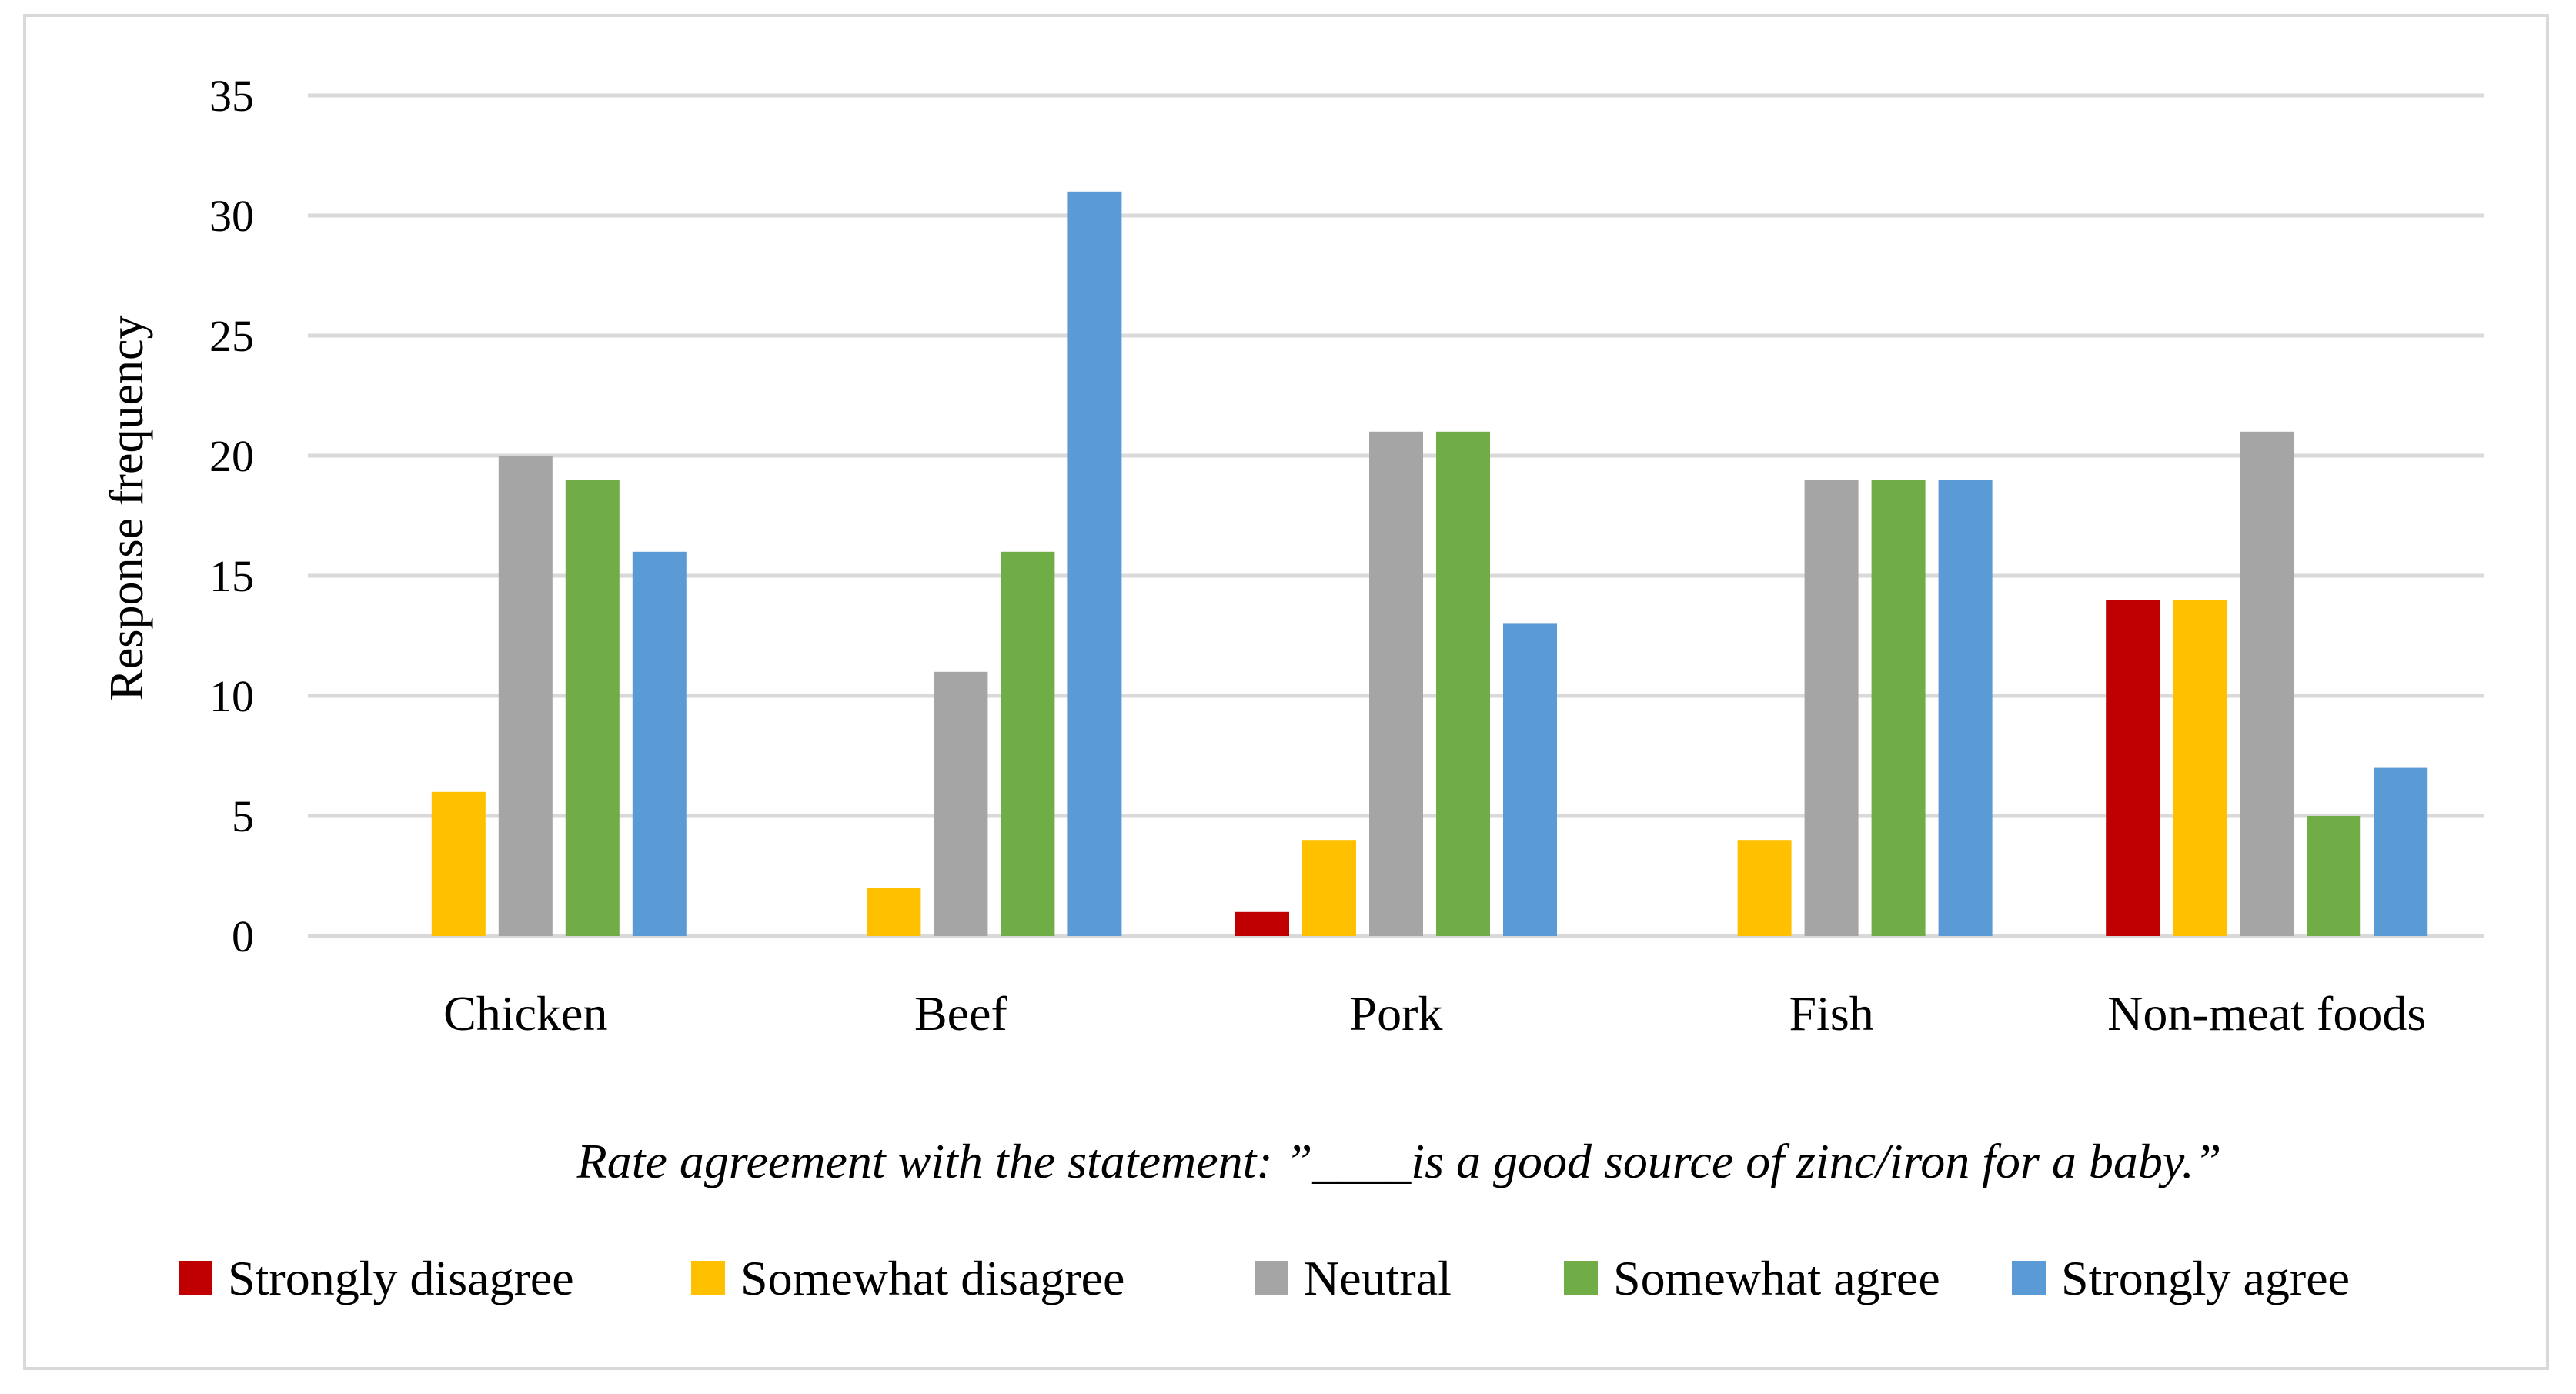 This screenshot has width=2576, height=1394. What do you see at coordinates (2334, 876) in the screenshot?
I see `bar-non-meat-foods-somewhat-agree` at bounding box center [2334, 876].